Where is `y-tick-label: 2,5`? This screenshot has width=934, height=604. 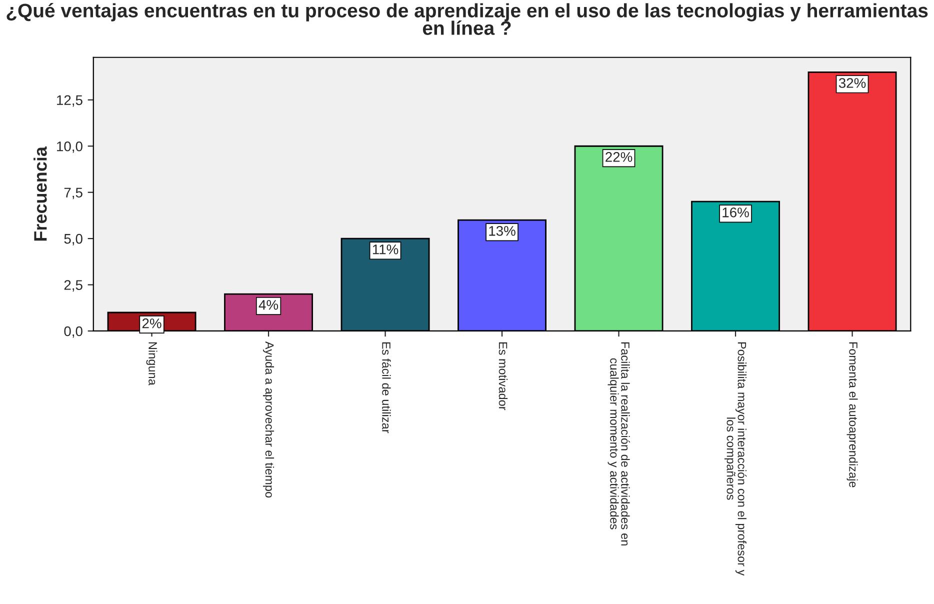
y-tick-label: 2,5 is located at coordinates (73, 286).